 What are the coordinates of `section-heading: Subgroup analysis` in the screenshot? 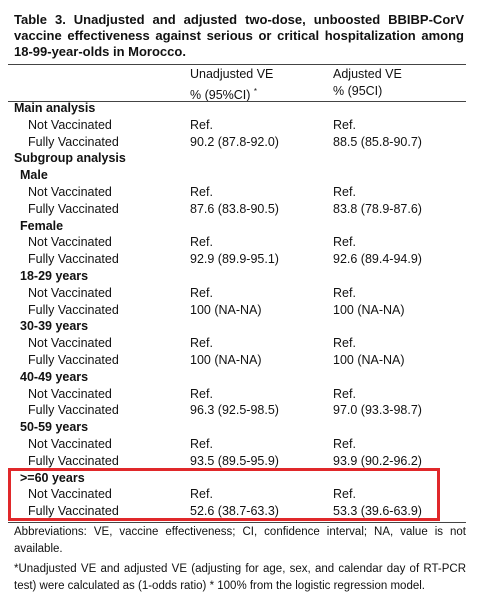 It's located at (70, 158).